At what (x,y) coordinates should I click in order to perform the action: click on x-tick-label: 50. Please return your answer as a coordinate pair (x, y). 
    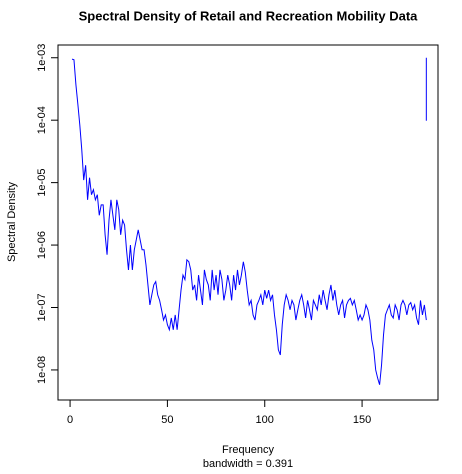
    Looking at the image, I should click on (167, 420).